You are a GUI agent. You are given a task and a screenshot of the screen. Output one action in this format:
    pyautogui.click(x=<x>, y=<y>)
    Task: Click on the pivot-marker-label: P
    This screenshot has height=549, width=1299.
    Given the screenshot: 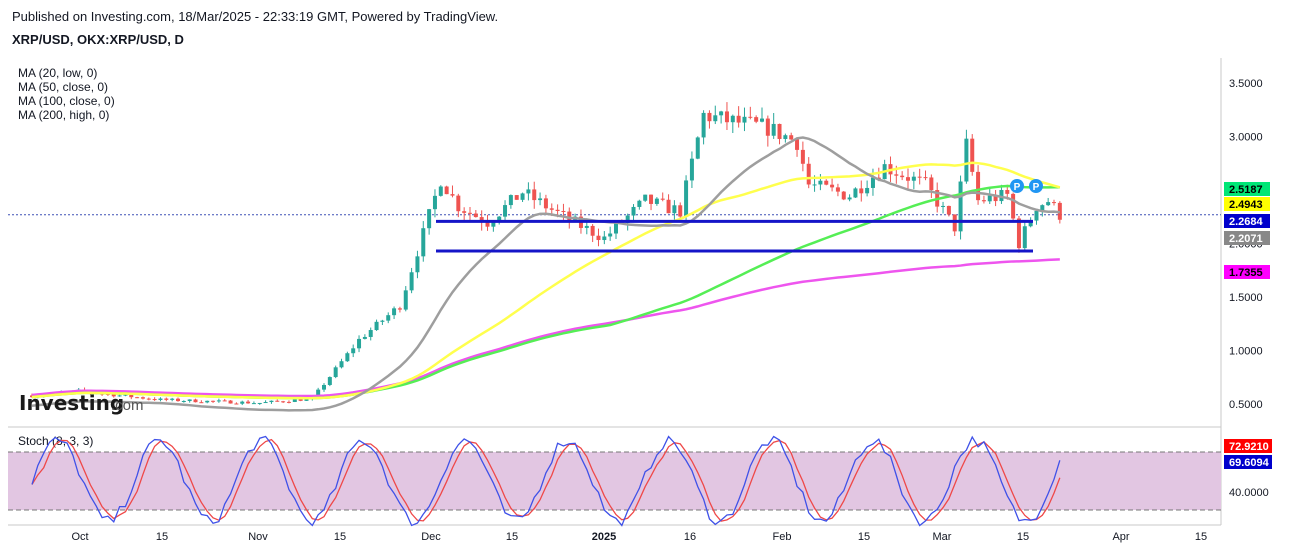 What is the action you would take?
    pyautogui.click(x=1017, y=187)
    